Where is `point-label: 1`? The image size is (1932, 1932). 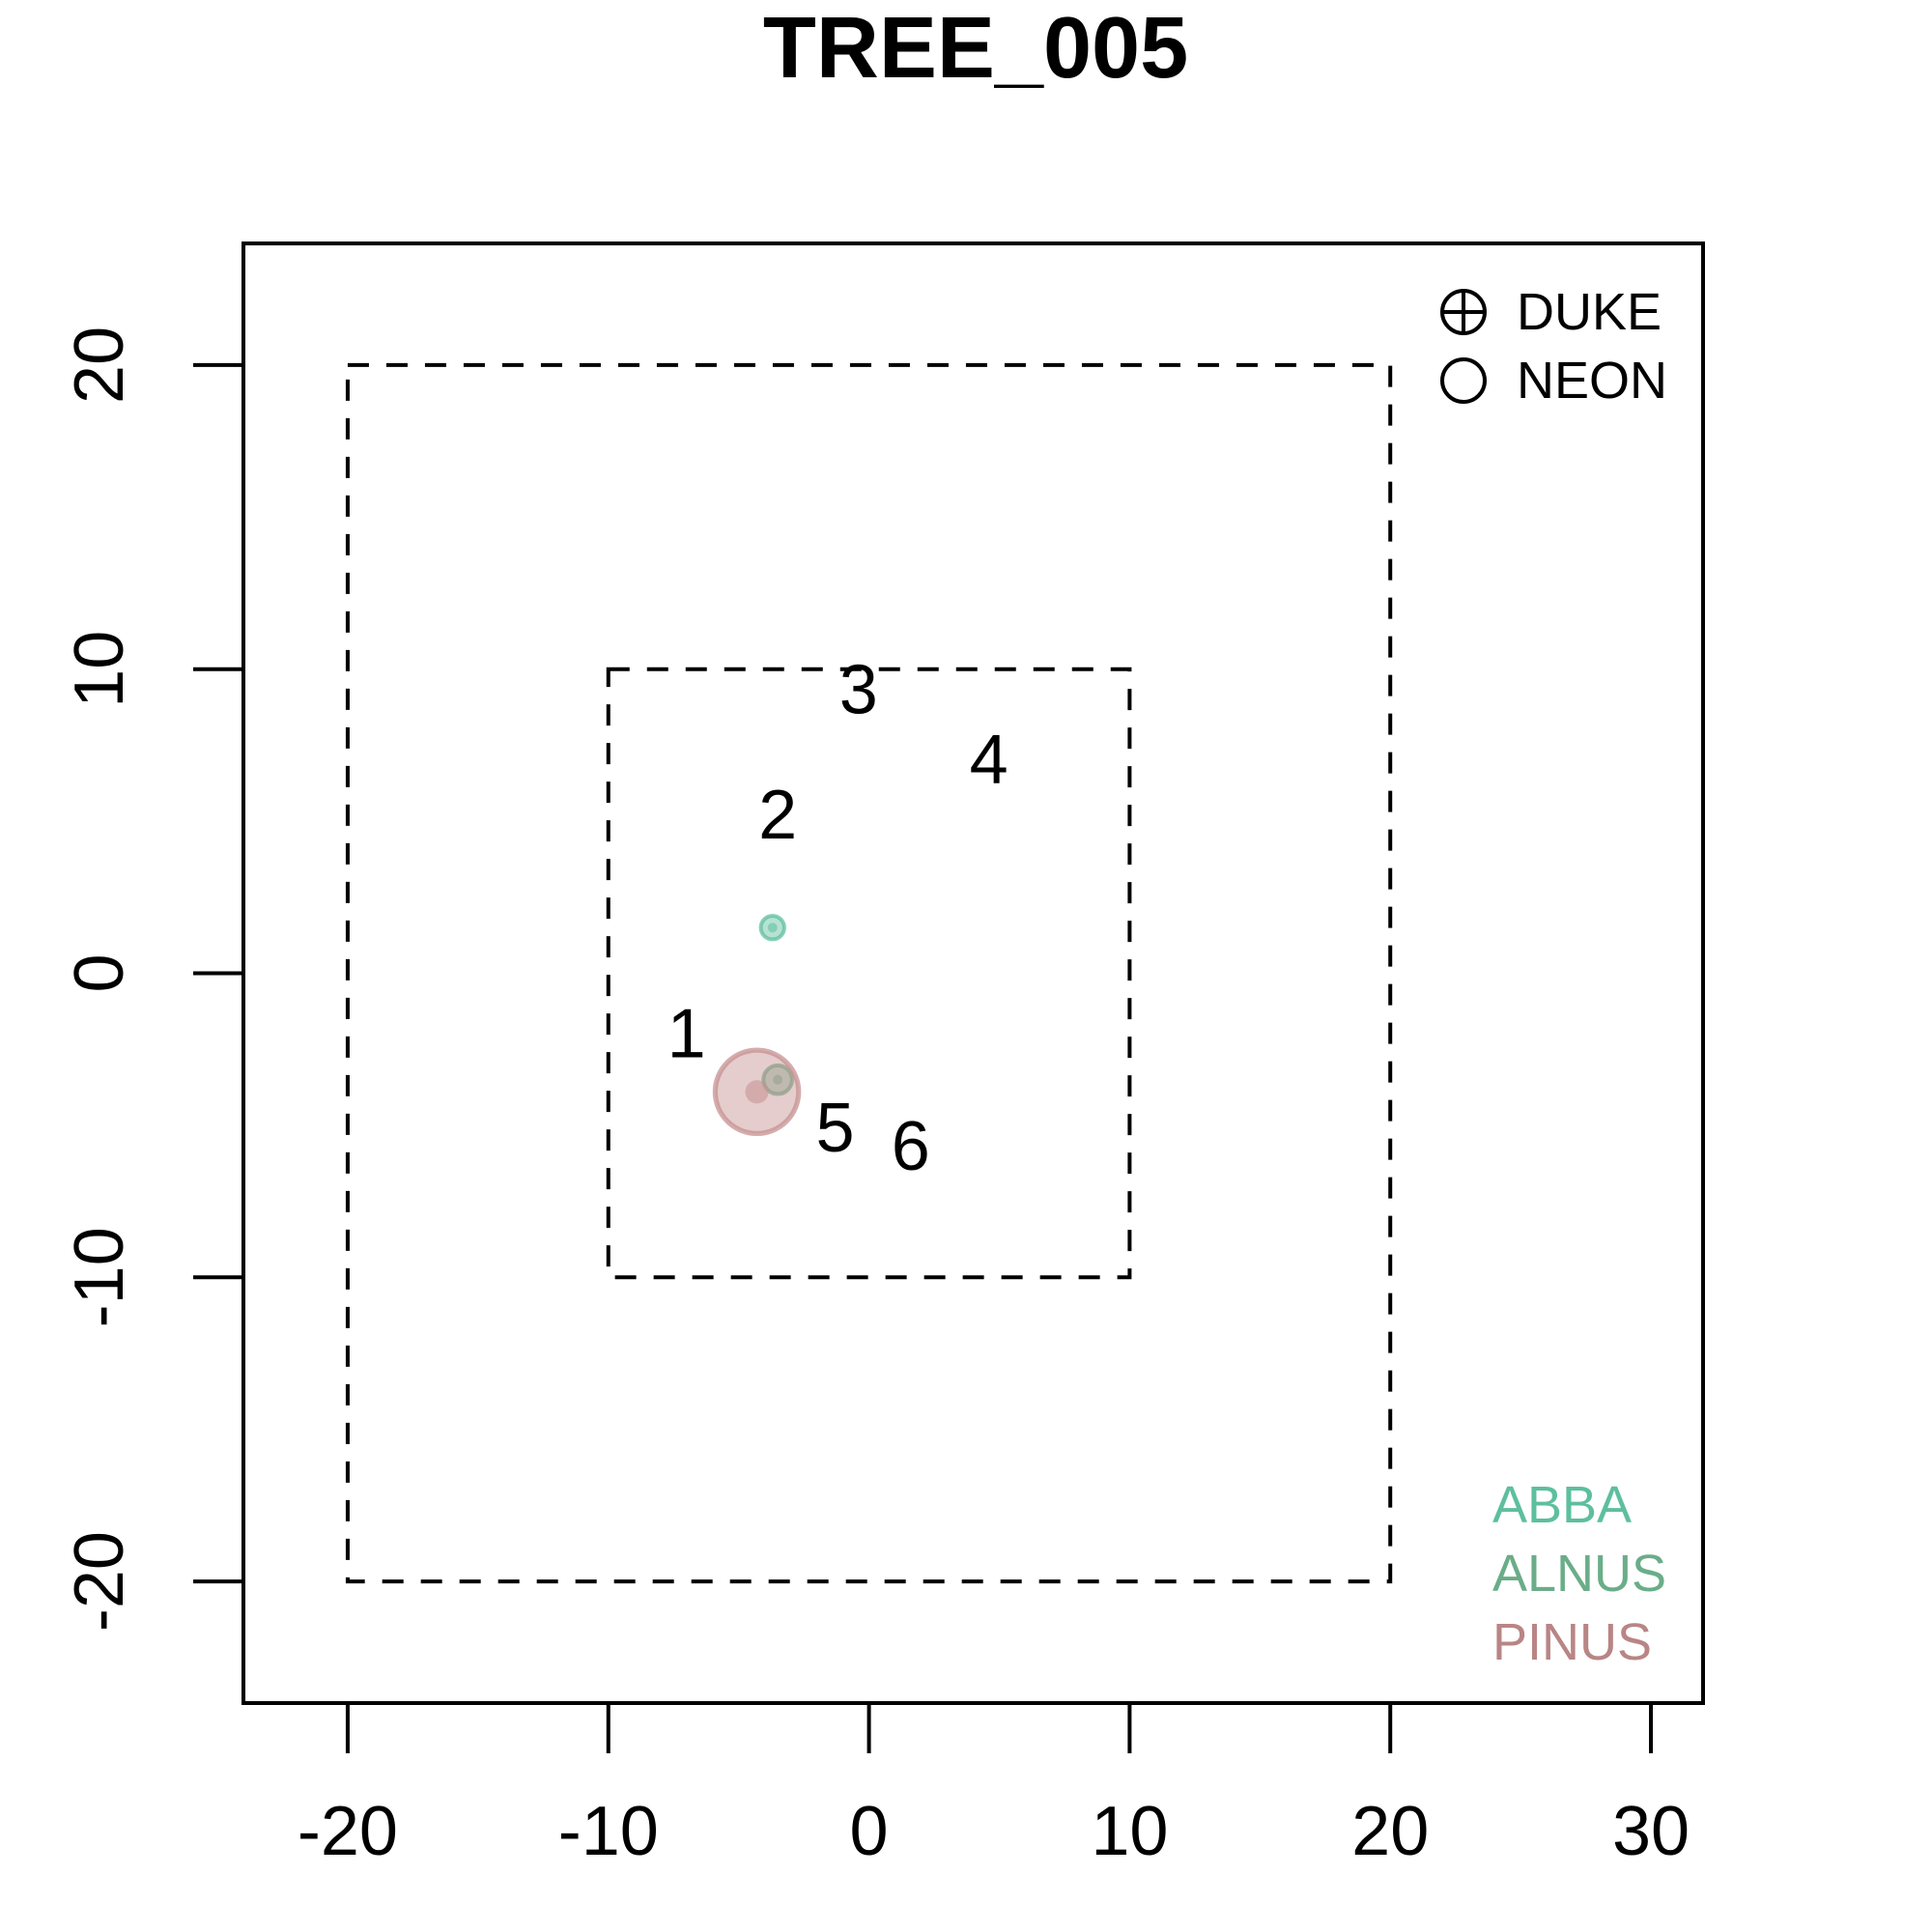 point-label: 1 is located at coordinates (687, 1033).